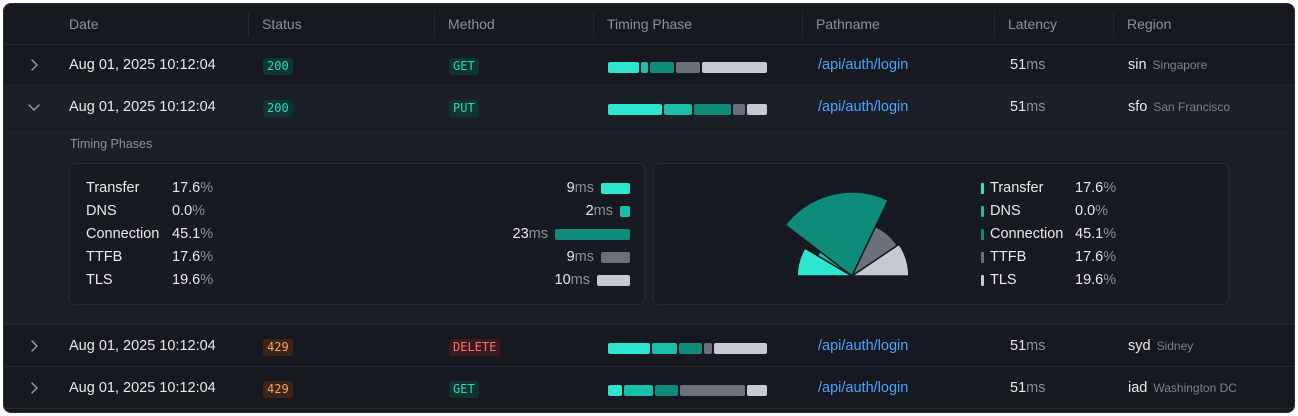 Image resolution: width=1298 pixels, height=416 pixels. Describe the element at coordinates (1095, 280) in the screenshot. I see `legend-percent: 19.6%` at that location.